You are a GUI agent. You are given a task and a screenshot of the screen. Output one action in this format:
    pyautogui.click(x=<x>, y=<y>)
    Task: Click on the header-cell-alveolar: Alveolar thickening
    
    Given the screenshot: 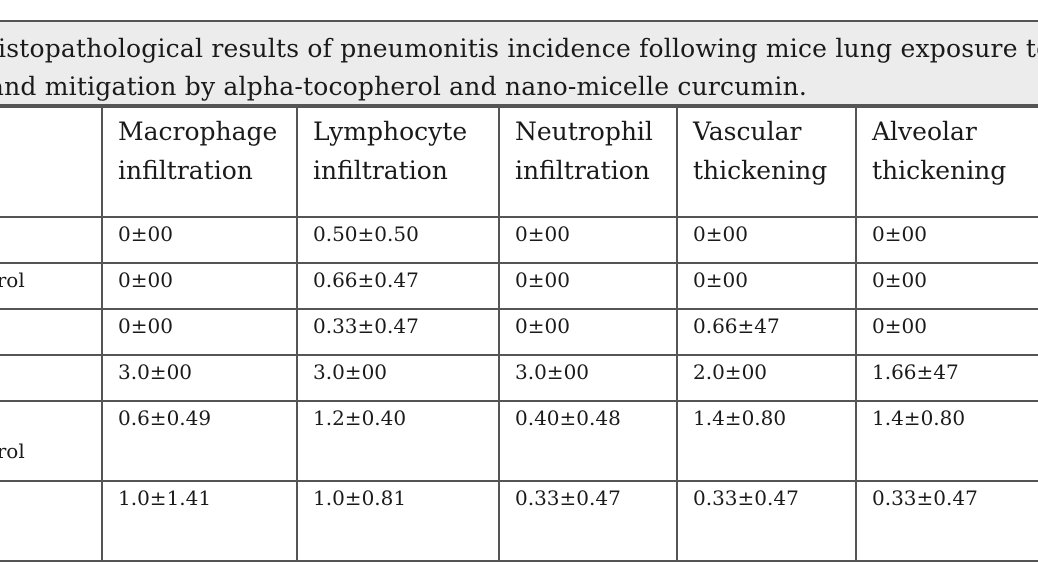 What is the action you would take?
    pyautogui.click(x=946, y=162)
    